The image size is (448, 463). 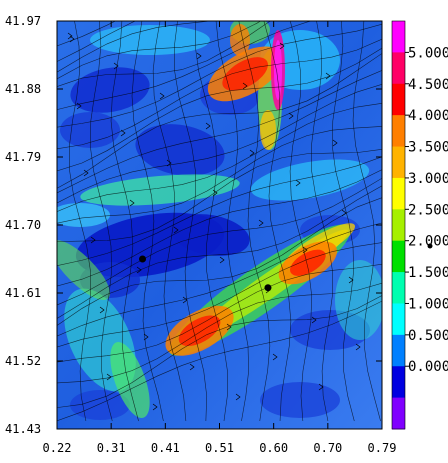 I want to click on x-tick-label-3: 0.51, so click(x=219, y=448).